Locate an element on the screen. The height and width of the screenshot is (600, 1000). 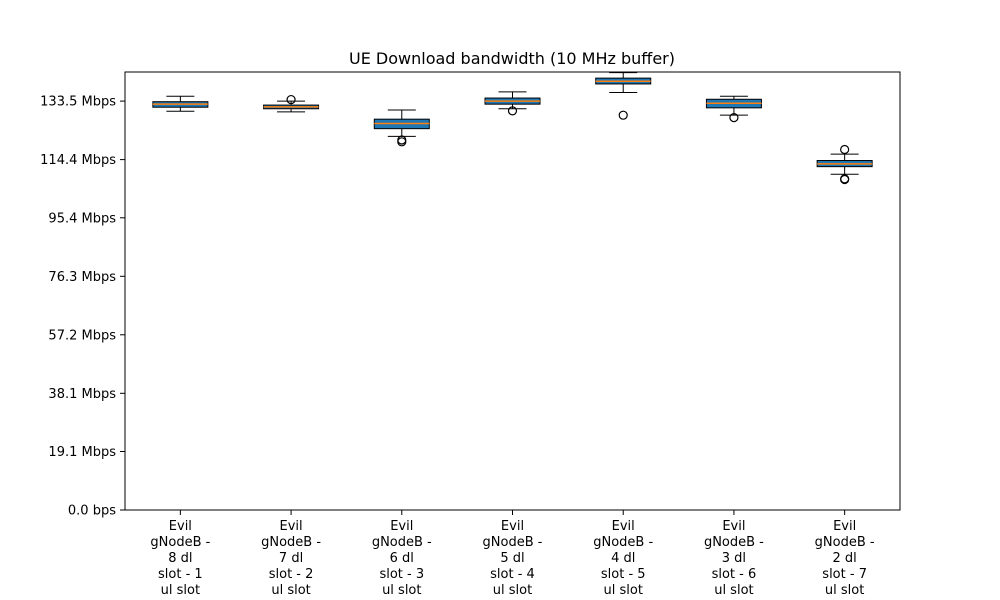
y-tick-label: 19.1 Mbps is located at coordinates (82, 452).